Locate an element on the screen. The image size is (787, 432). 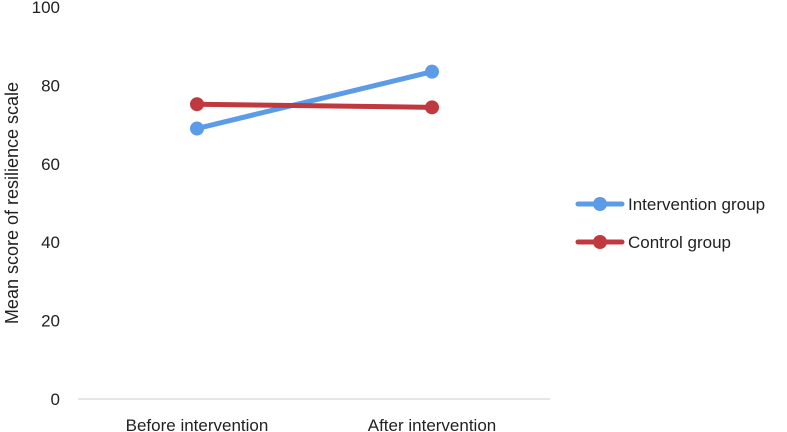
y-tick-label: 0 is located at coordinates (55, 399).